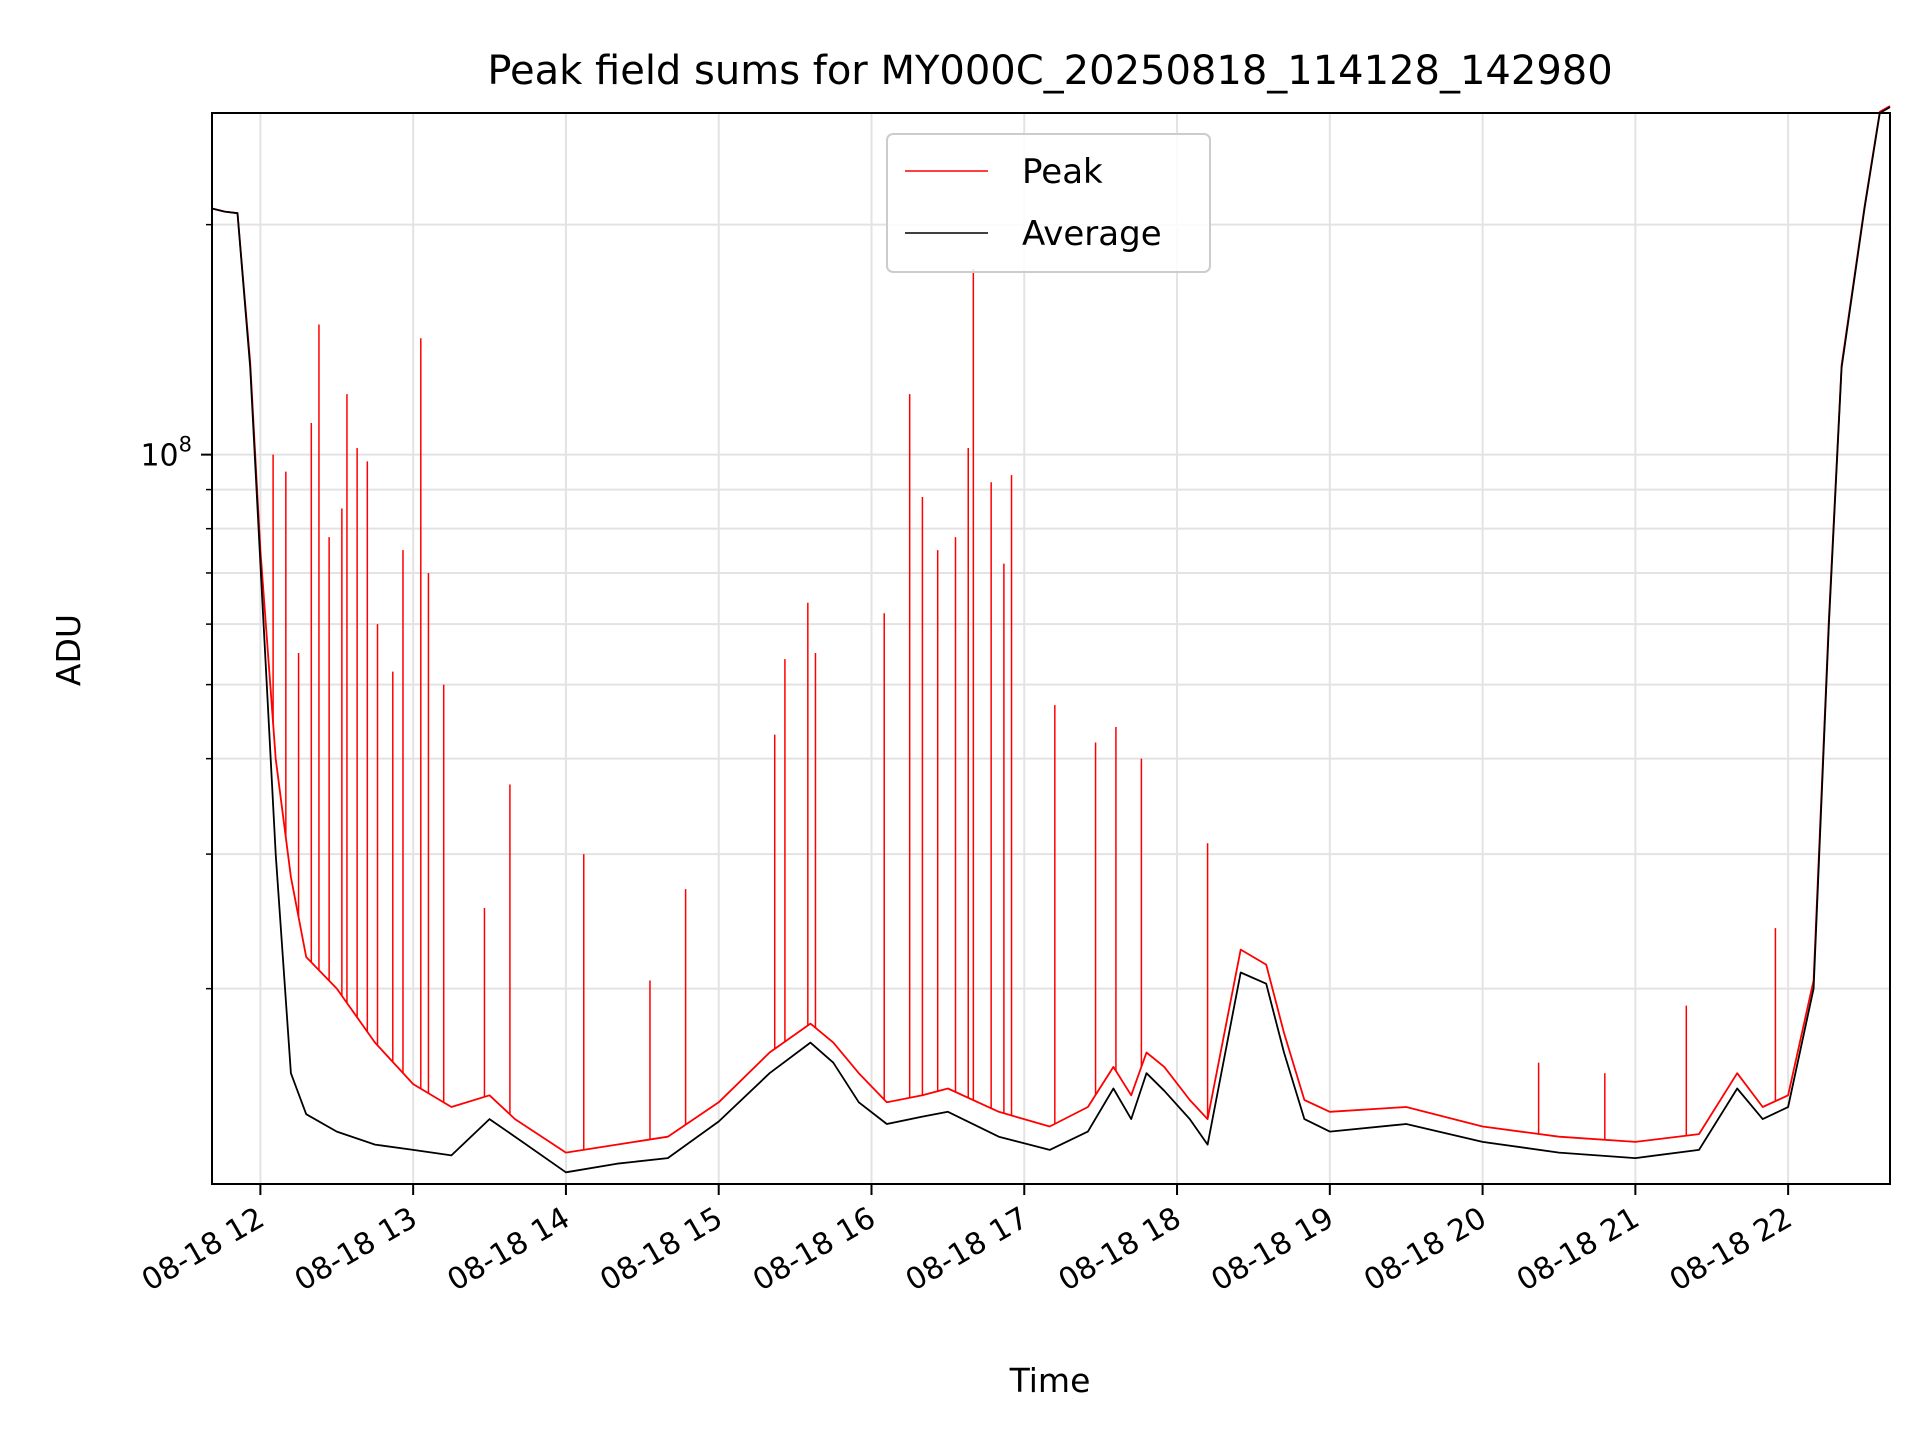 This screenshot has height=1440, width=1920. Describe the element at coordinates (68, 650) in the screenshot. I see `y-axis-label: ADU` at that location.